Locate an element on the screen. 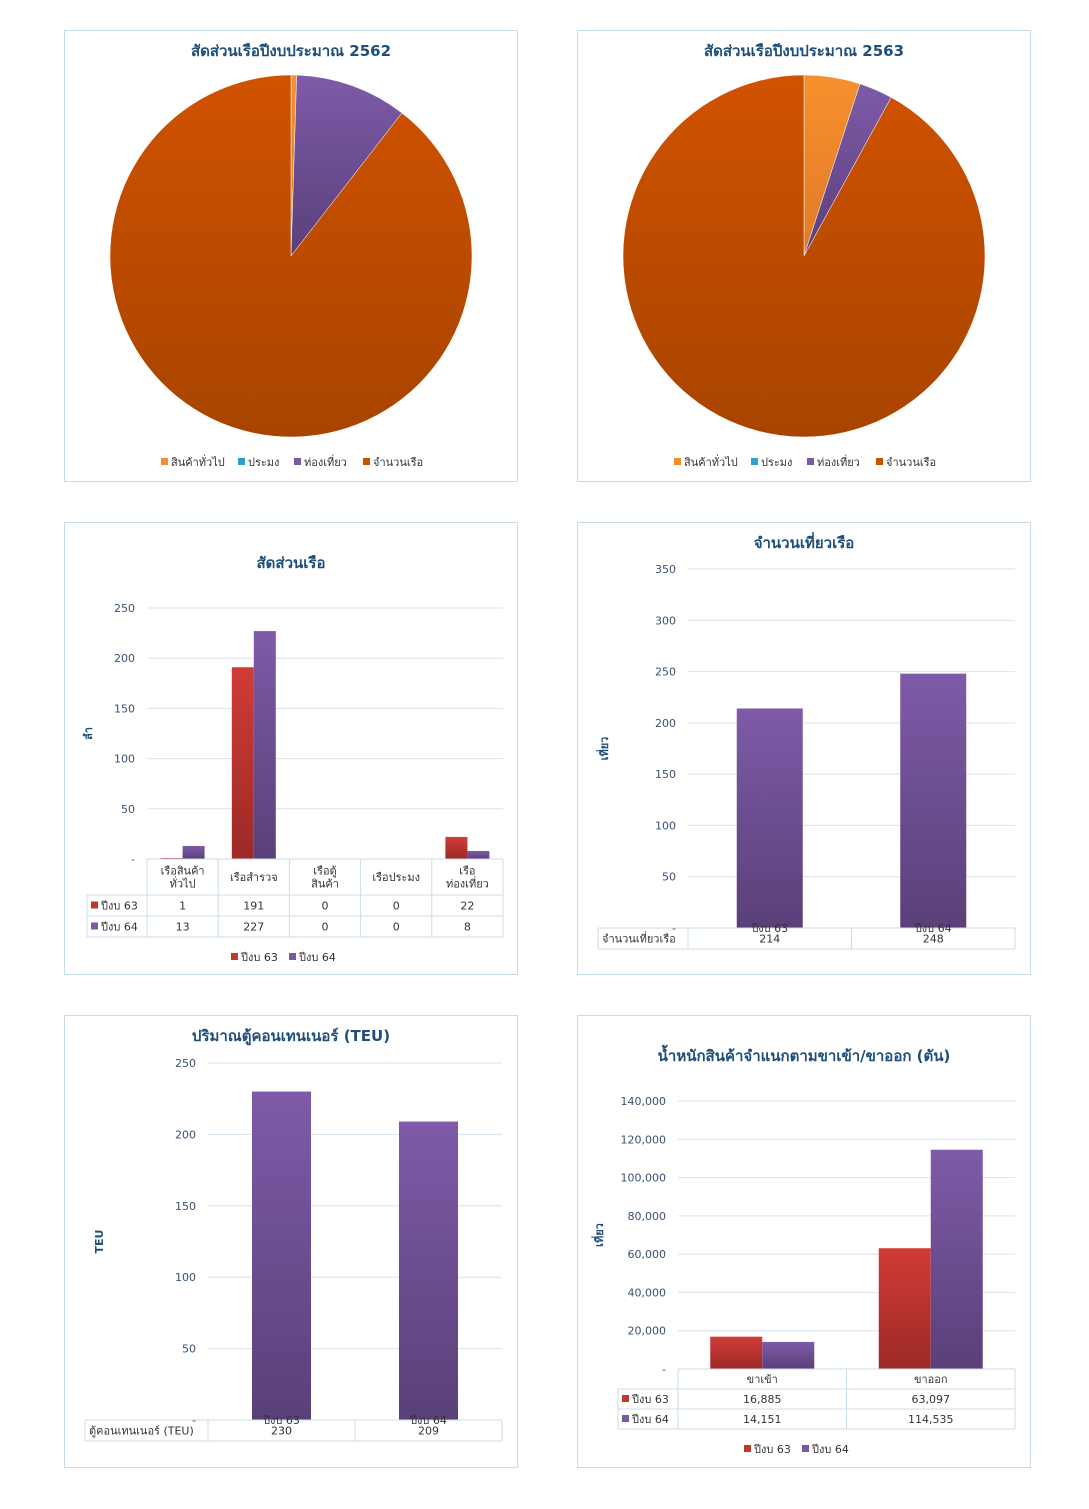 The width and height of the screenshot is (1089, 1509). chart-title: สัดส่วนเรือปีงบประมาณ 2563 is located at coordinates (804, 51).